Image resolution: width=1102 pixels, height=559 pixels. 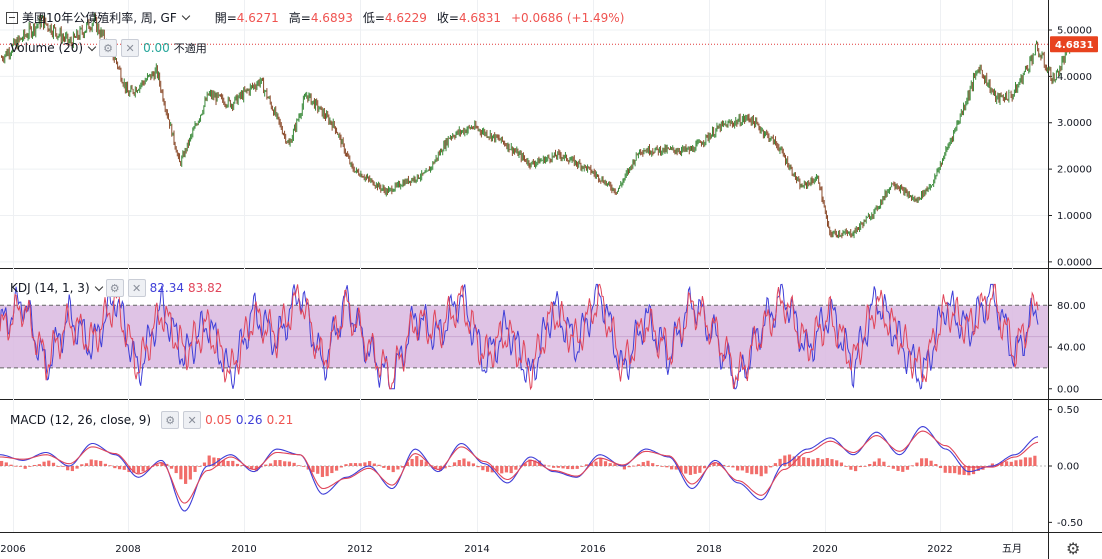 I want to click on kdj-name: KDJ (14, 1, 3), so click(x=50, y=288).